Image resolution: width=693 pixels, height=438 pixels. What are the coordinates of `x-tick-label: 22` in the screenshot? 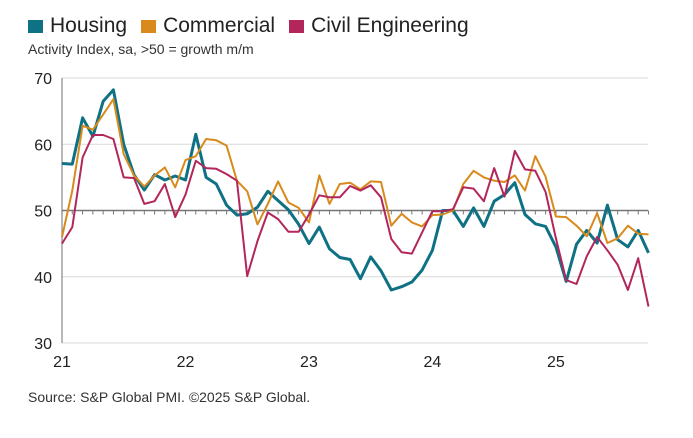 It's located at (186, 362).